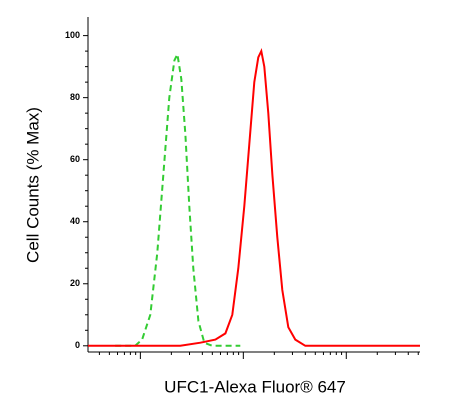  Describe the element at coordinates (77, 345) in the screenshot. I see `y-tick-label: 0` at that location.